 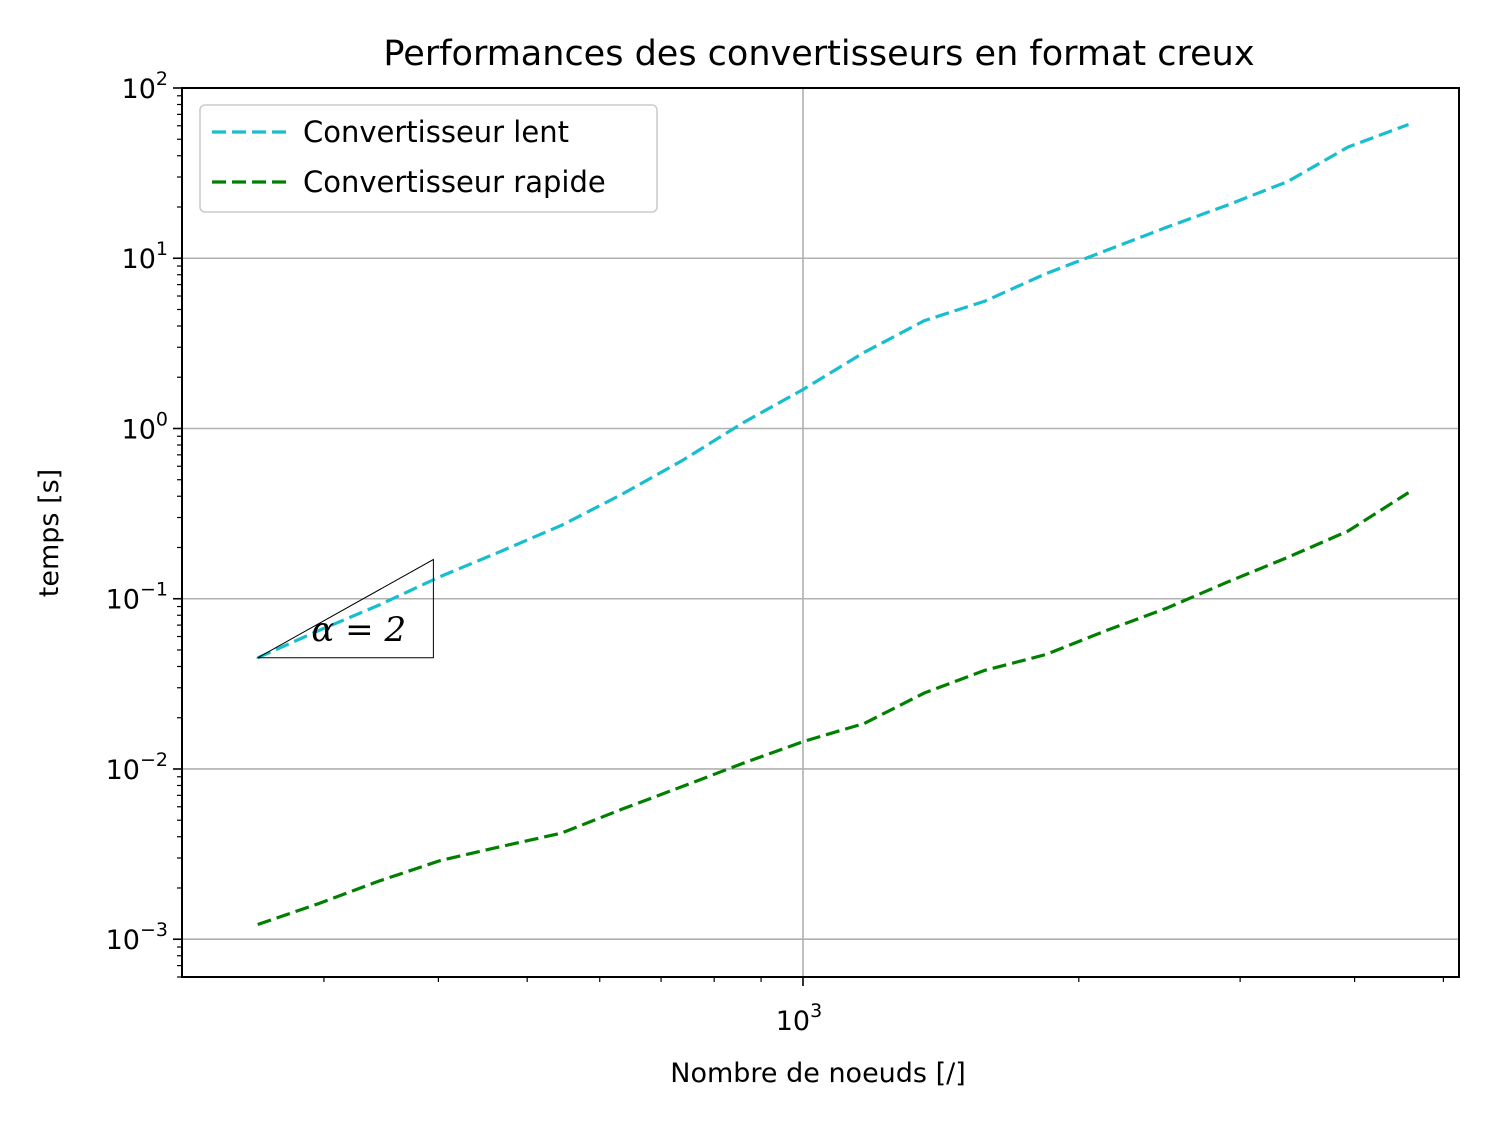 I want to click on slope-label: α = 2, so click(x=358, y=630).